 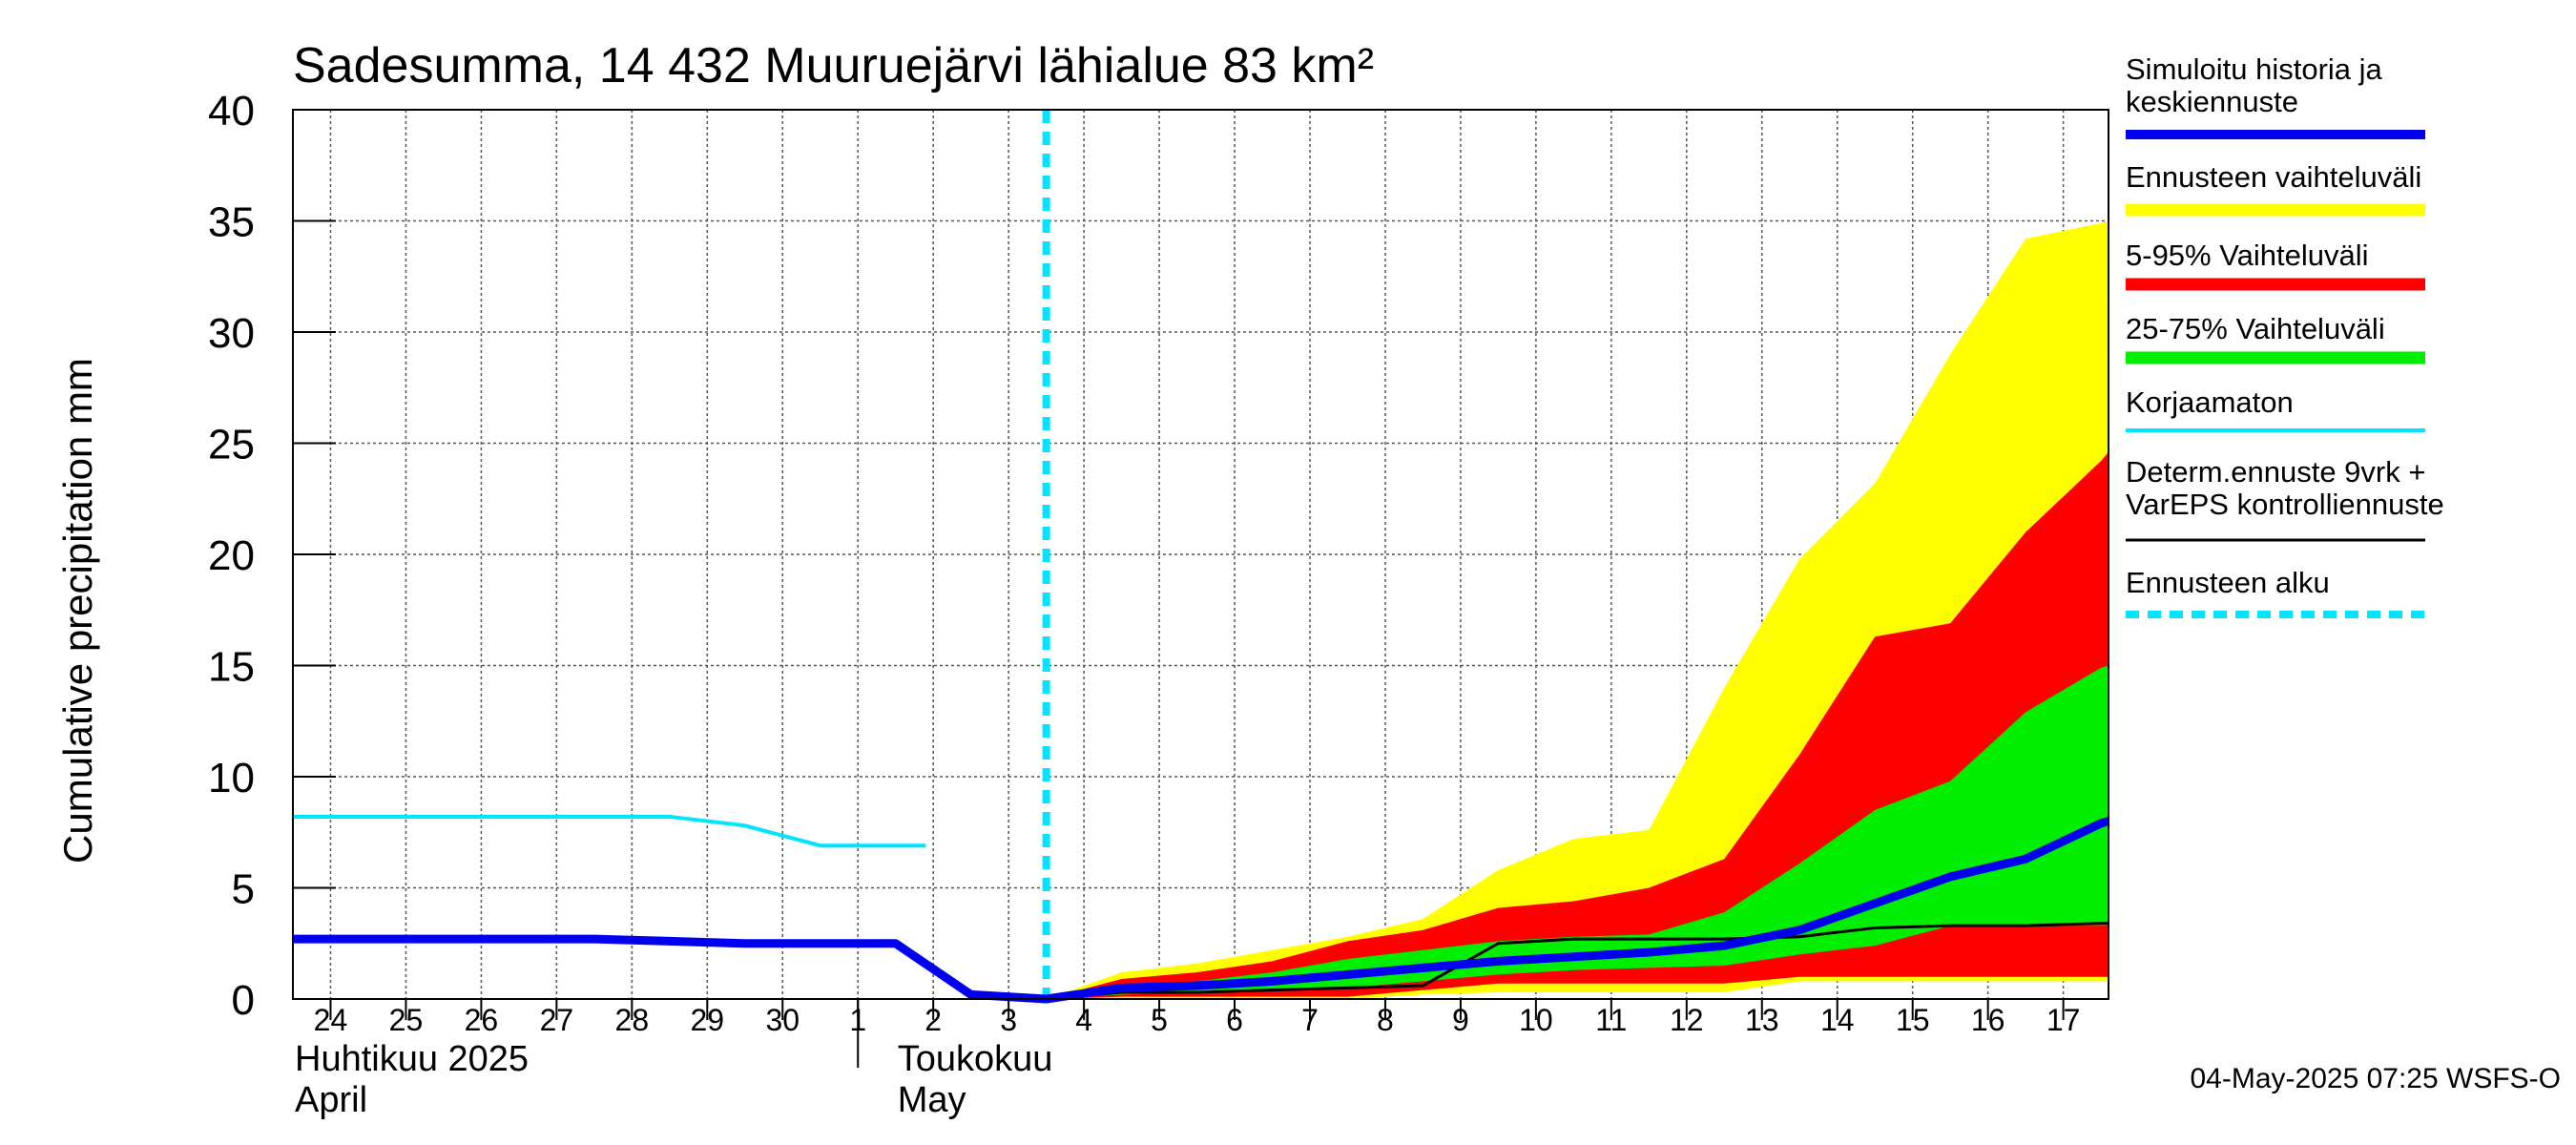 I want to click on x-tick-label: 2, so click(x=933, y=1020).